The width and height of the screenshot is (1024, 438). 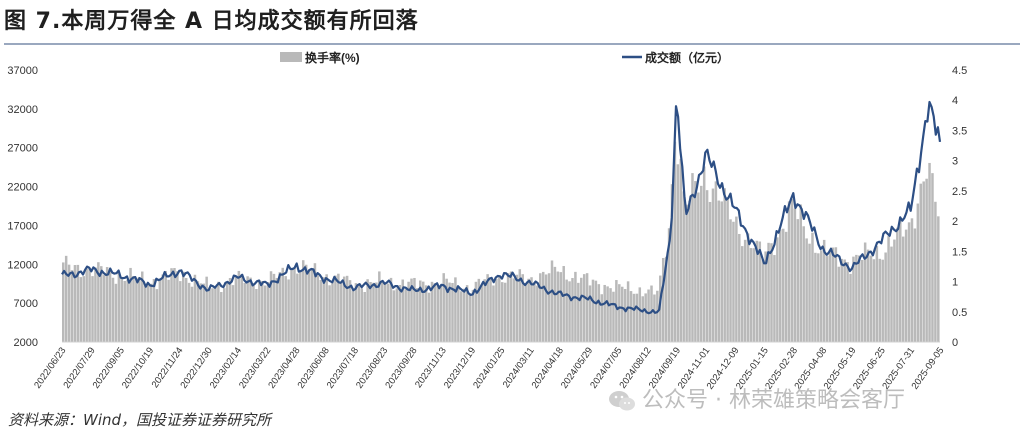 What do you see at coordinates (22, 71) in the screenshot?
I see `y-left-tick-label: 37000` at bounding box center [22, 71].